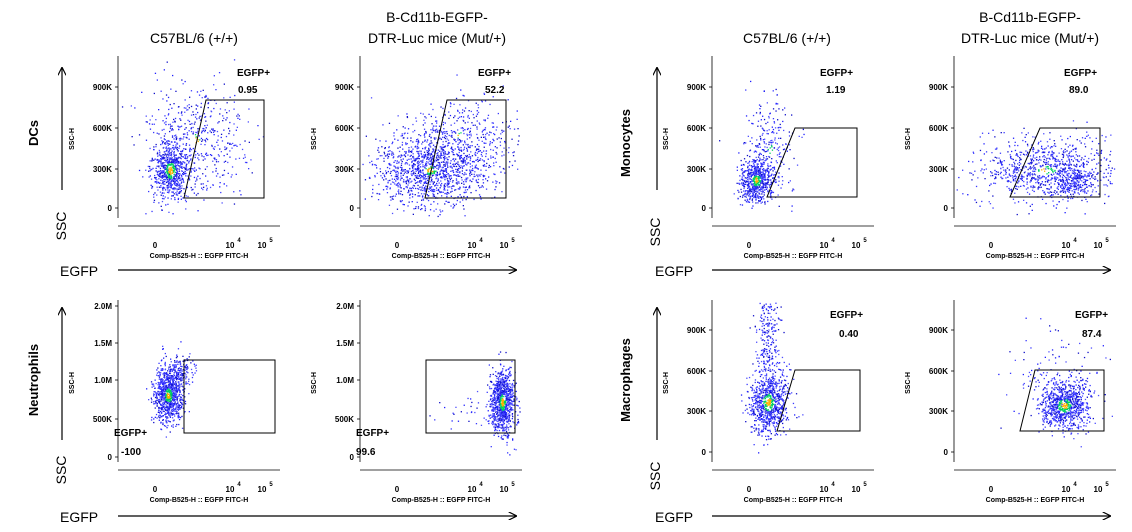 The image size is (1132, 532). I want to click on y-axis-title: SSC-H, so click(314, 383).